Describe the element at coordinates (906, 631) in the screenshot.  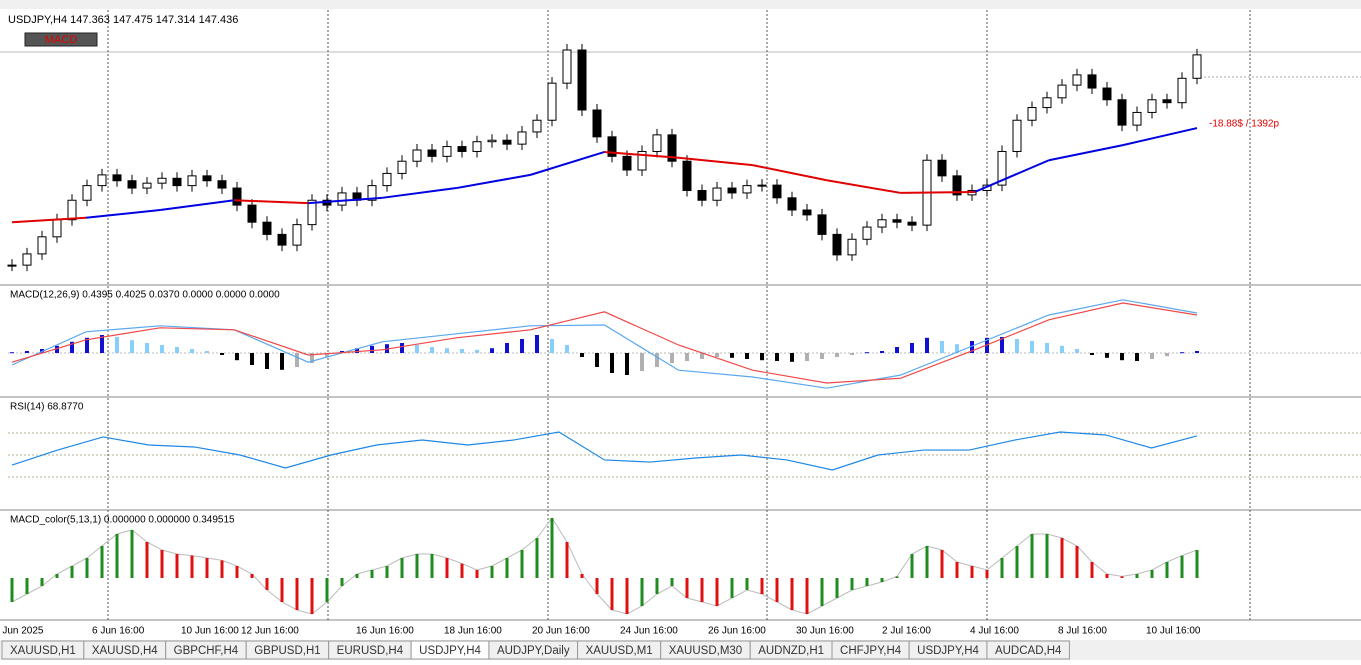
I see `time-label: 2 Jul 16:00` at that location.